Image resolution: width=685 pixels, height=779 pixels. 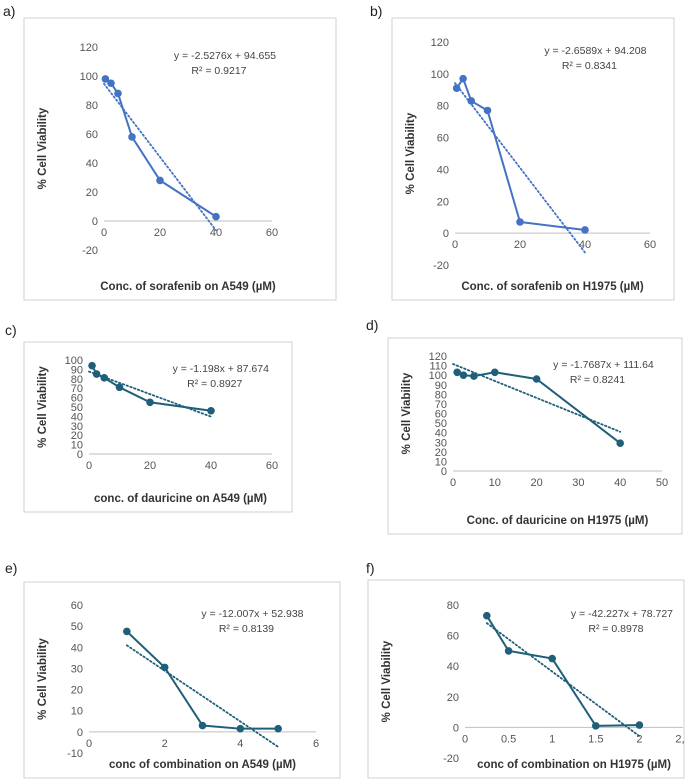 I want to click on panel-label-c: c), so click(x=11, y=330).